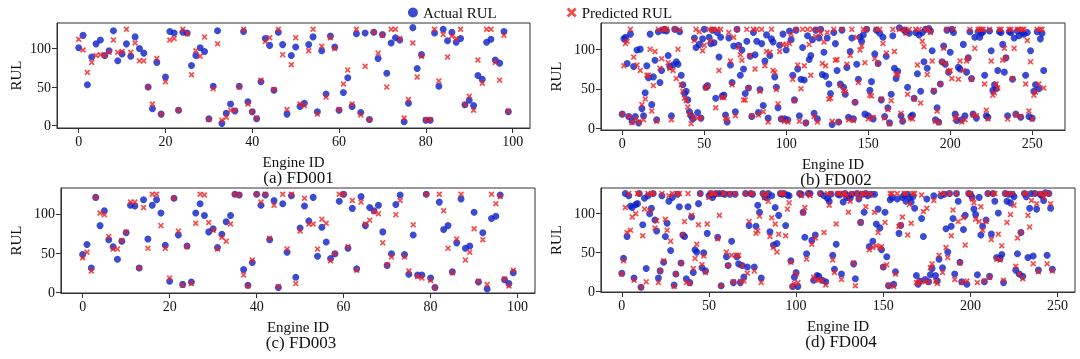  Describe the element at coordinates (459, 12) in the screenshot. I see `legend-label: Actual RUL` at that location.